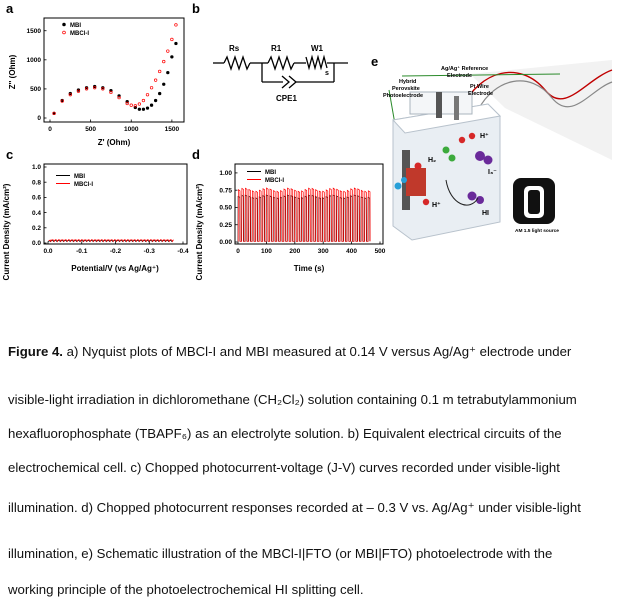 The width and height of the screenshot is (617, 604). What do you see at coordinates (439, 105) in the screenshot?
I see `reference-electrode` at bounding box center [439, 105].